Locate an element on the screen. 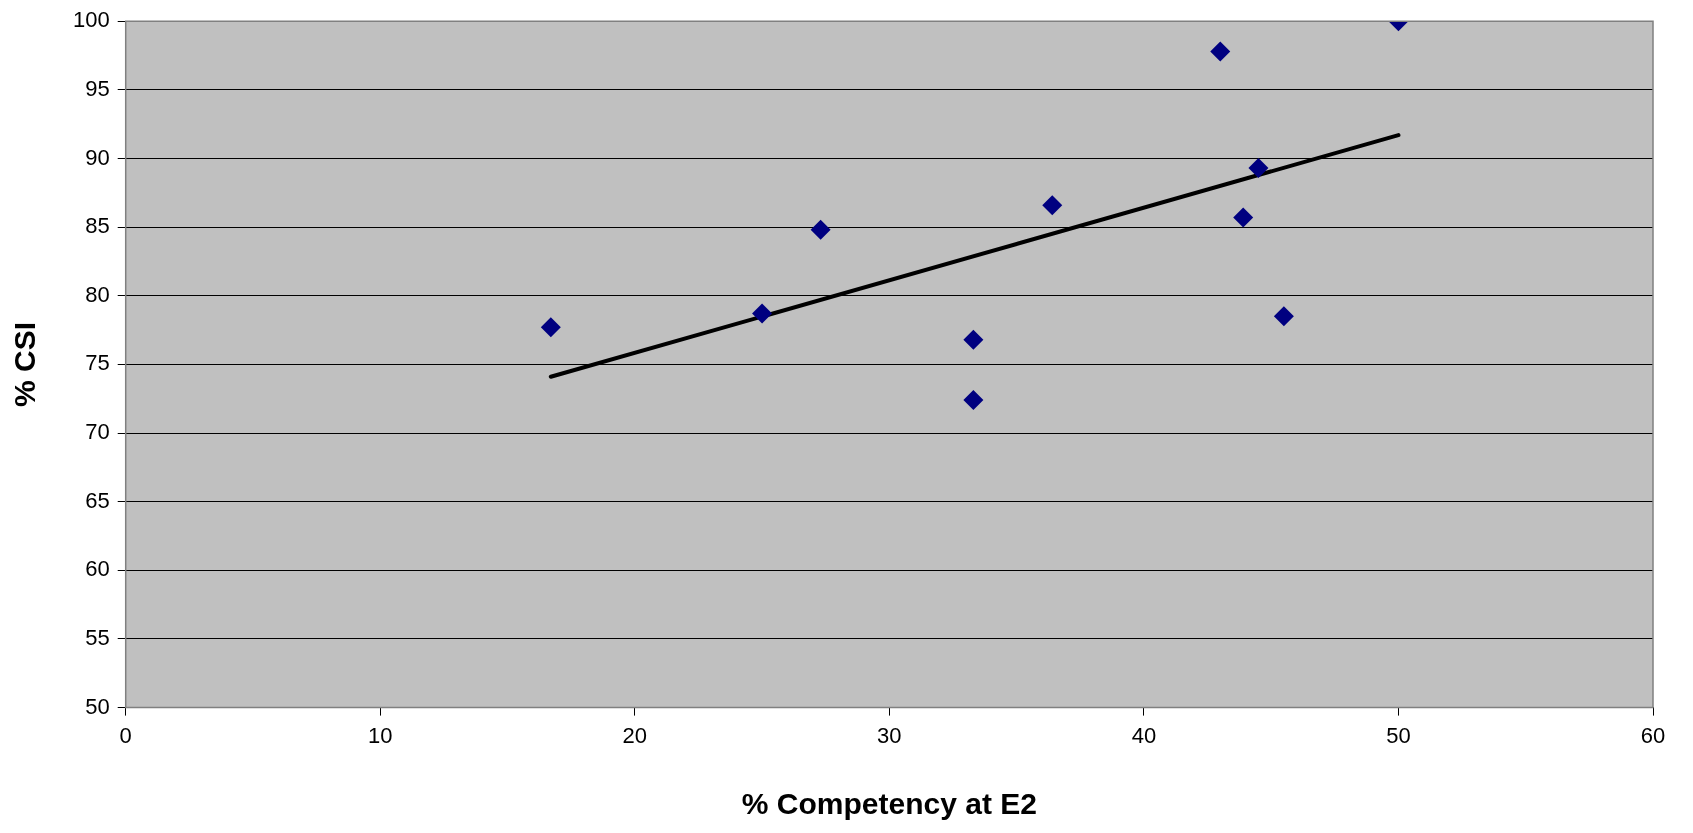  y-tick-label: 100 is located at coordinates (91, 20).